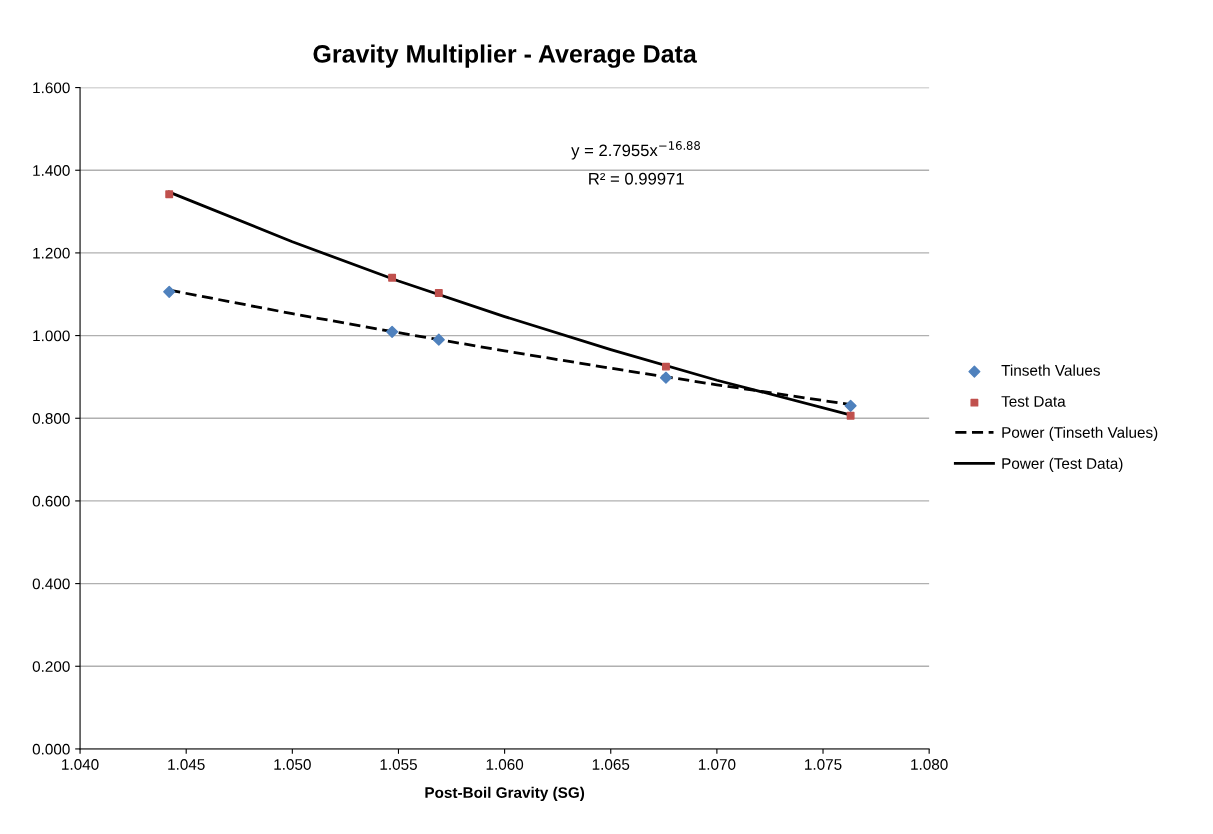  What do you see at coordinates (505, 794) in the screenshot?
I see `x-axis-title: Post-Boil Gravity (SG)` at bounding box center [505, 794].